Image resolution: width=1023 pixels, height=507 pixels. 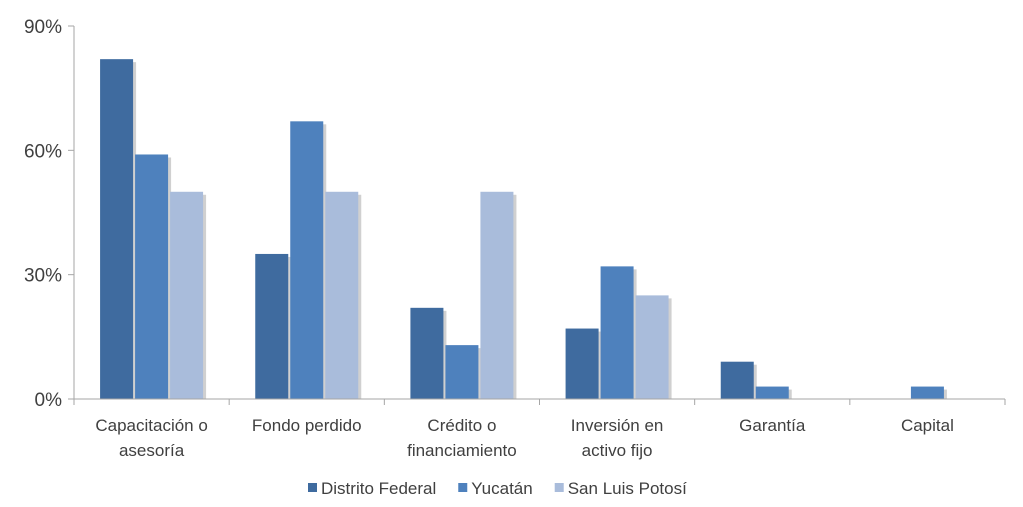 I want to click on x-category-label: Inversión en, so click(x=617, y=425).